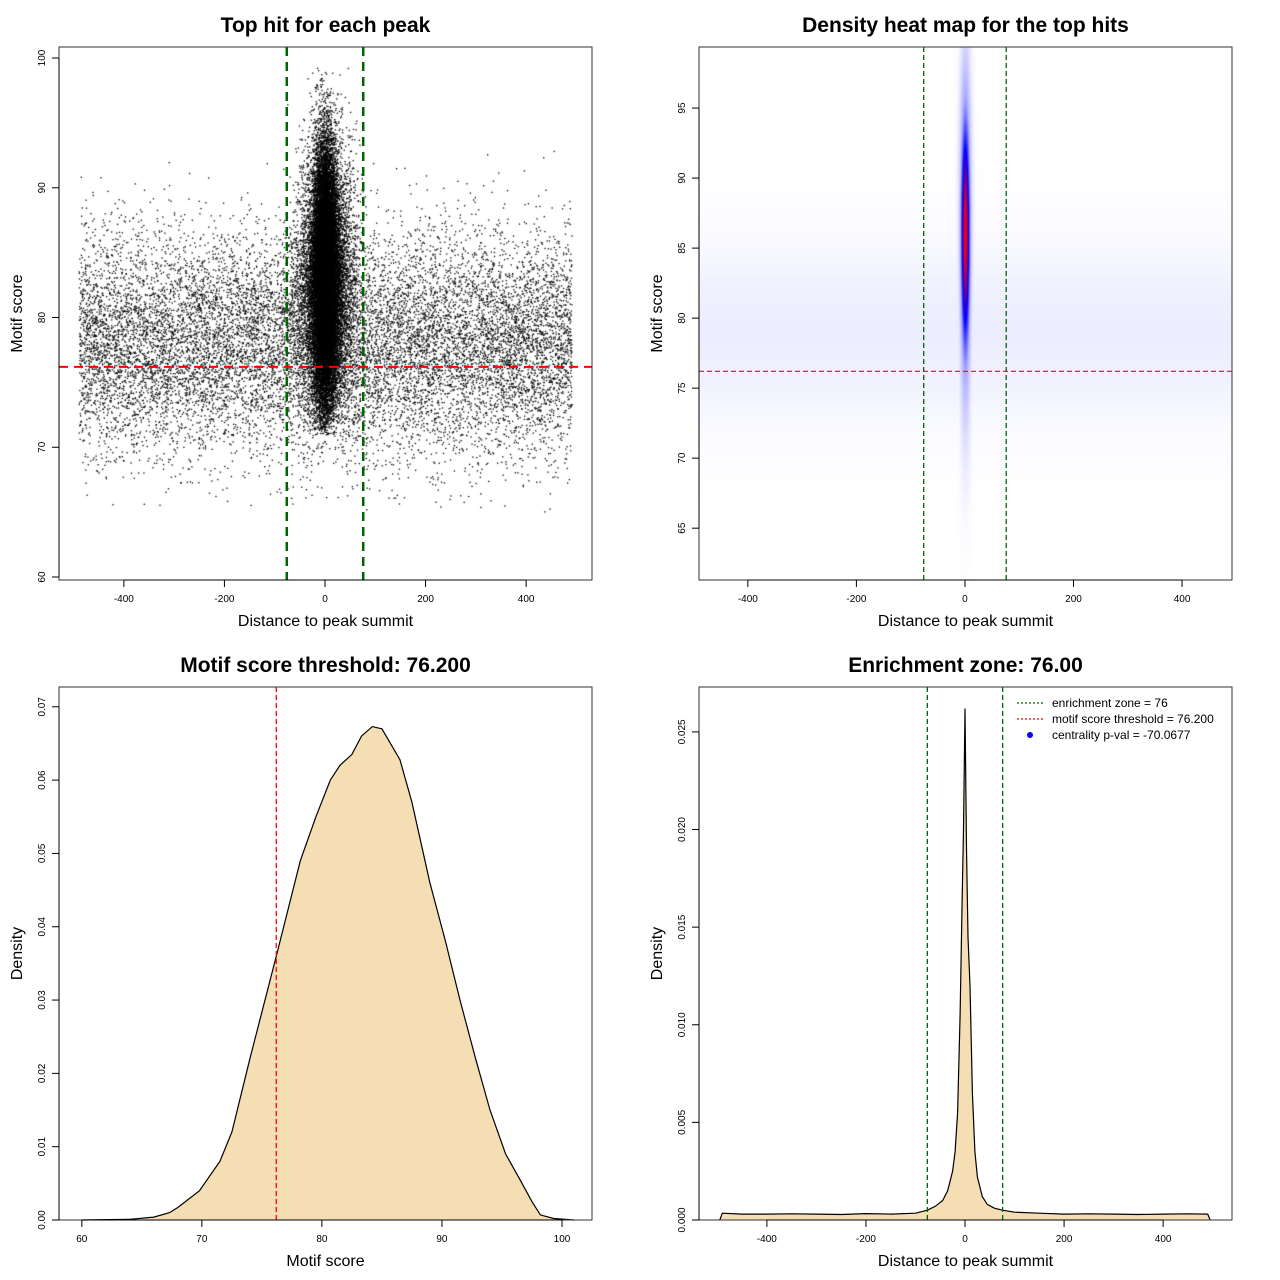 The height and width of the screenshot is (1280, 1280). I want to click on y-tick-label: 0.00, so click(42, 1220).